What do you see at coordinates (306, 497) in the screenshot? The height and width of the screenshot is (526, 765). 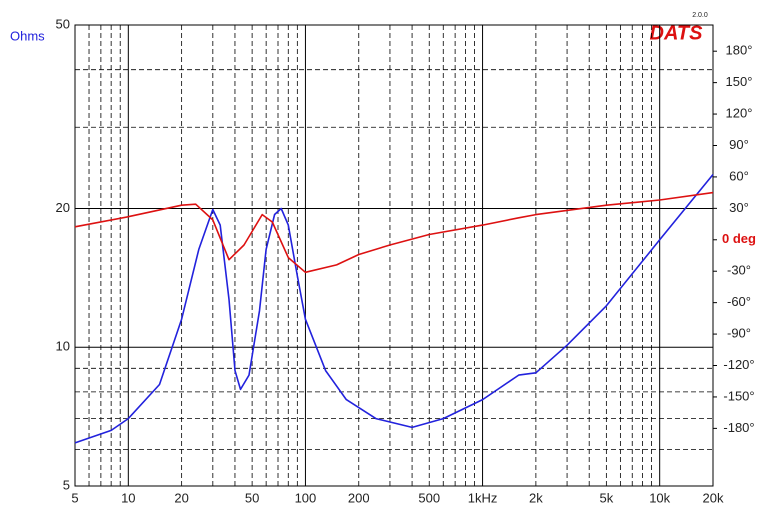 I see `x-tick-label: 100` at bounding box center [306, 497].